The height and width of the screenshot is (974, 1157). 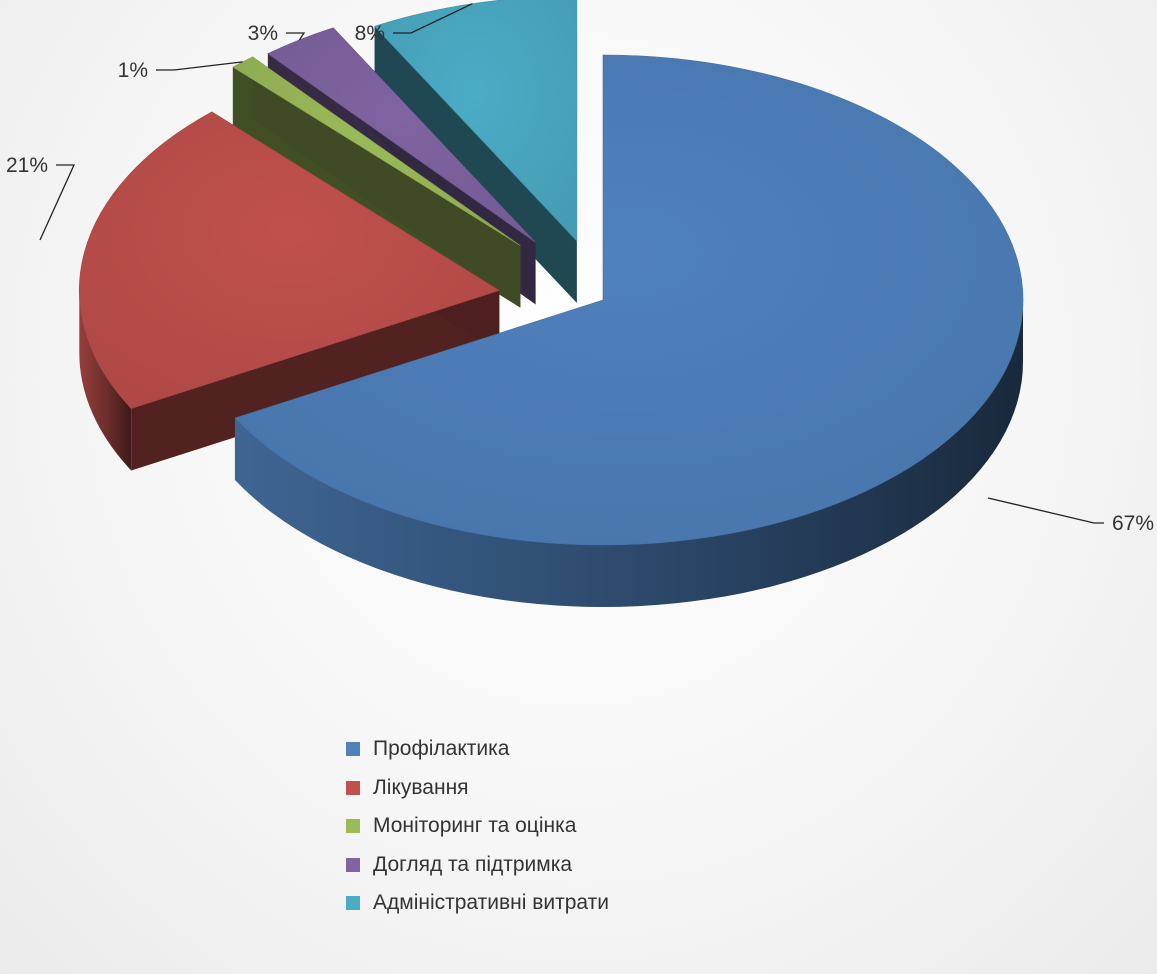 I want to click on legend-item: Моніторинг та оцінка, so click(x=477, y=826).